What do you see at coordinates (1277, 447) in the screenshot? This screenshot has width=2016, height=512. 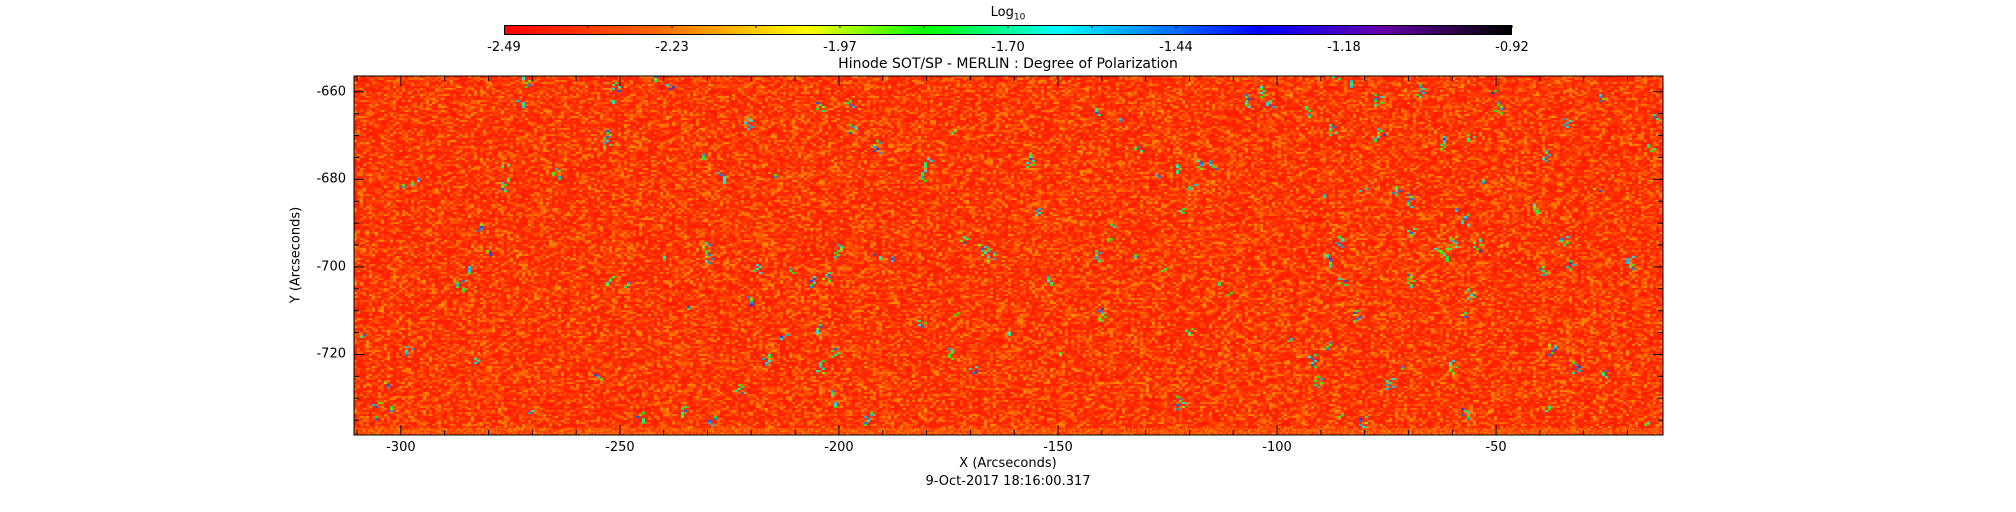 I see `x-tick-label: -100` at bounding box center [1277, 447].